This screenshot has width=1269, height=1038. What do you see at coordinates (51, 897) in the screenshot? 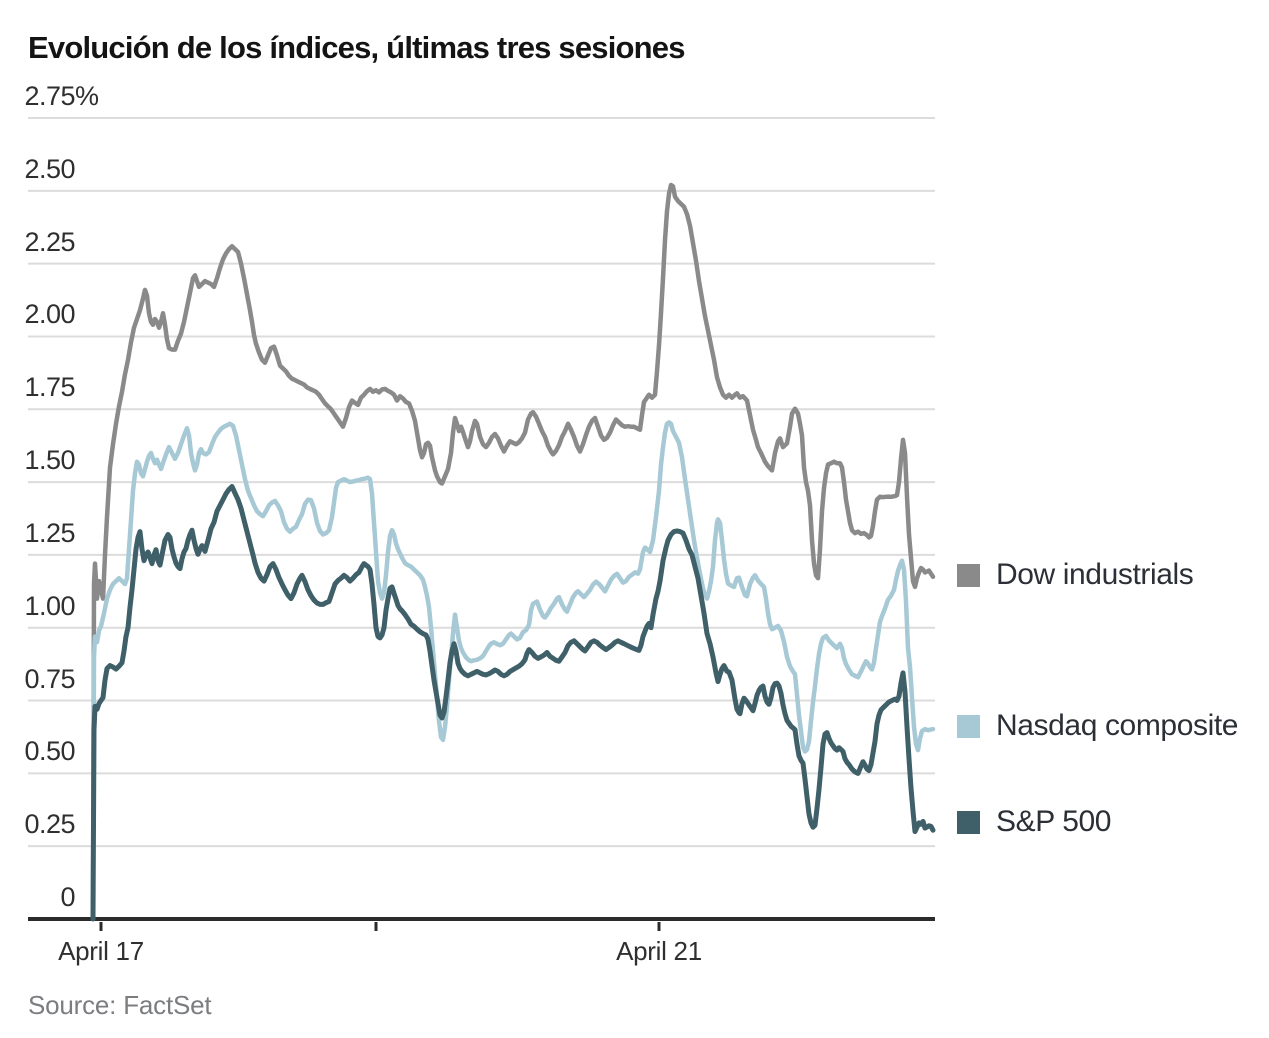
I see `y-axis-label: 0` at bounding box center [51, 897].